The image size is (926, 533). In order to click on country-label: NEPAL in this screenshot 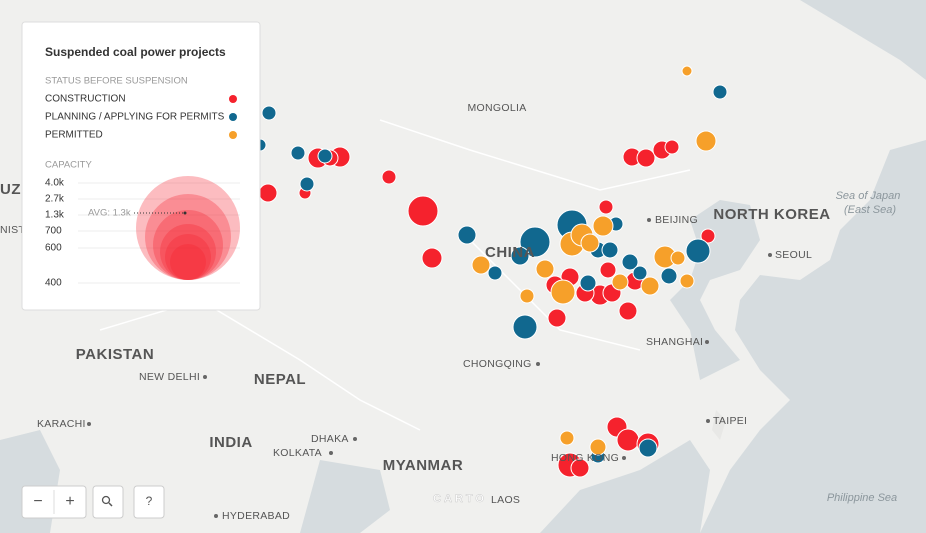, I will do `click(280, 379)`.